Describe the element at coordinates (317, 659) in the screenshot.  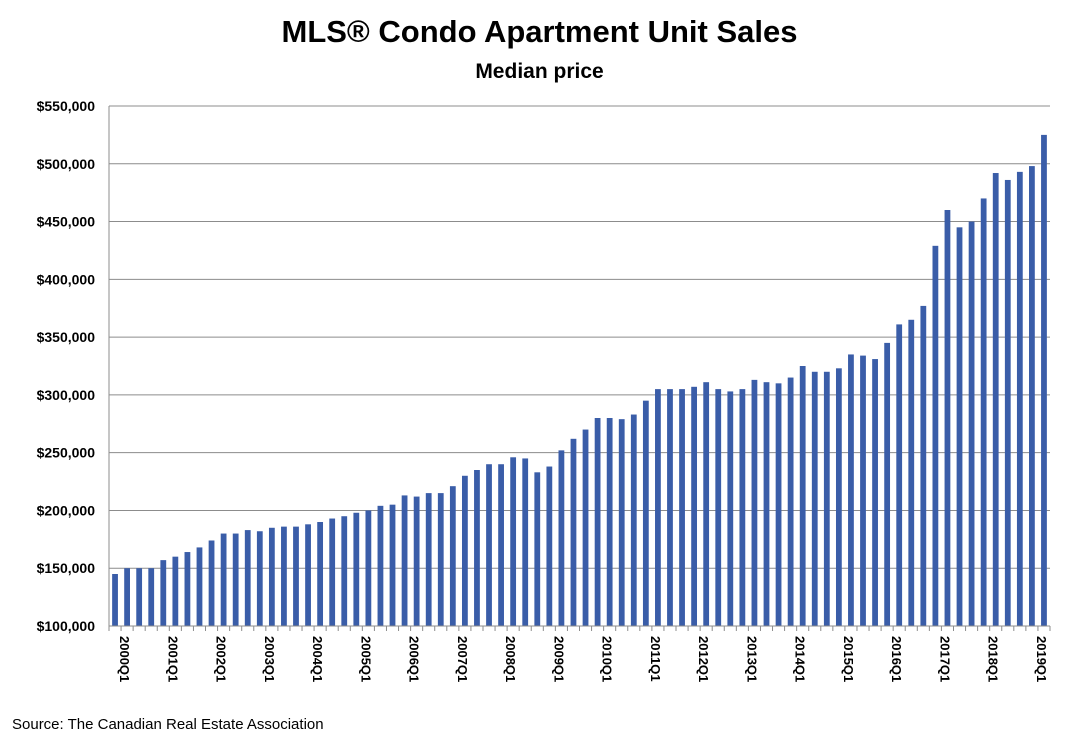
I see `x-tick-label: 2004Q1` at that location.